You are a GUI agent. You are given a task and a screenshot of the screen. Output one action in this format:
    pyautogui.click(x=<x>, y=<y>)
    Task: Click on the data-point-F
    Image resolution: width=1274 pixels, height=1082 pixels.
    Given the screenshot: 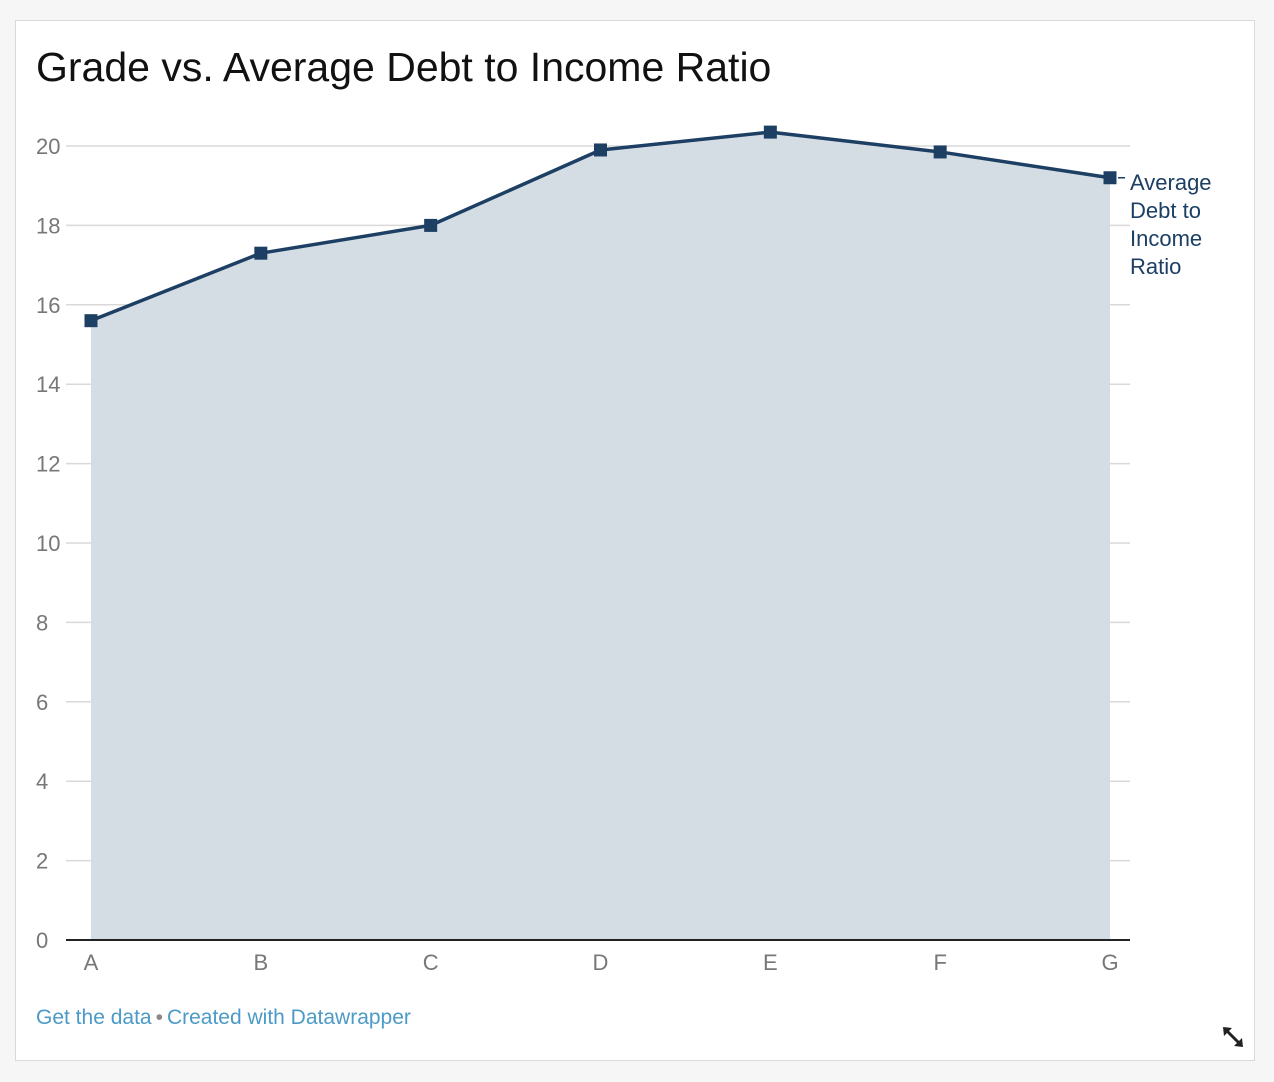 What is the action you would take?
    pyautogui.click(x=940, y=152)
    